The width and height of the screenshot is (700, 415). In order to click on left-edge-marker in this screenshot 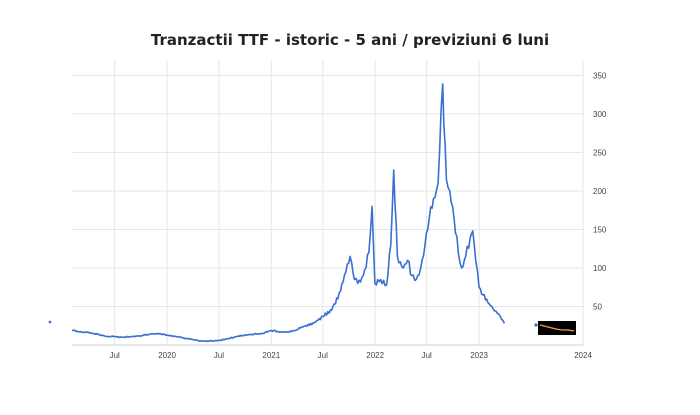, I will do `click(50, 322)`.